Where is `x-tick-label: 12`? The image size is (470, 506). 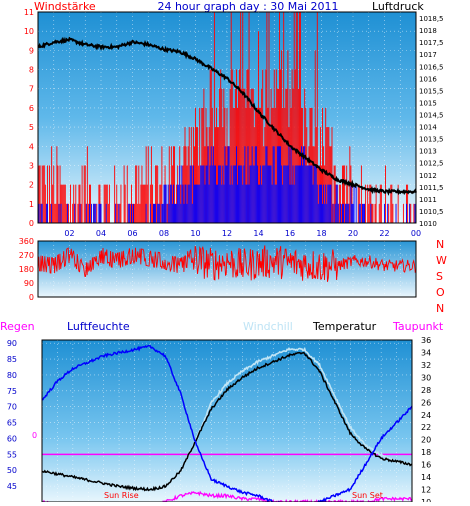 x-tick-label: 12 is located at coordinates (227, 233).